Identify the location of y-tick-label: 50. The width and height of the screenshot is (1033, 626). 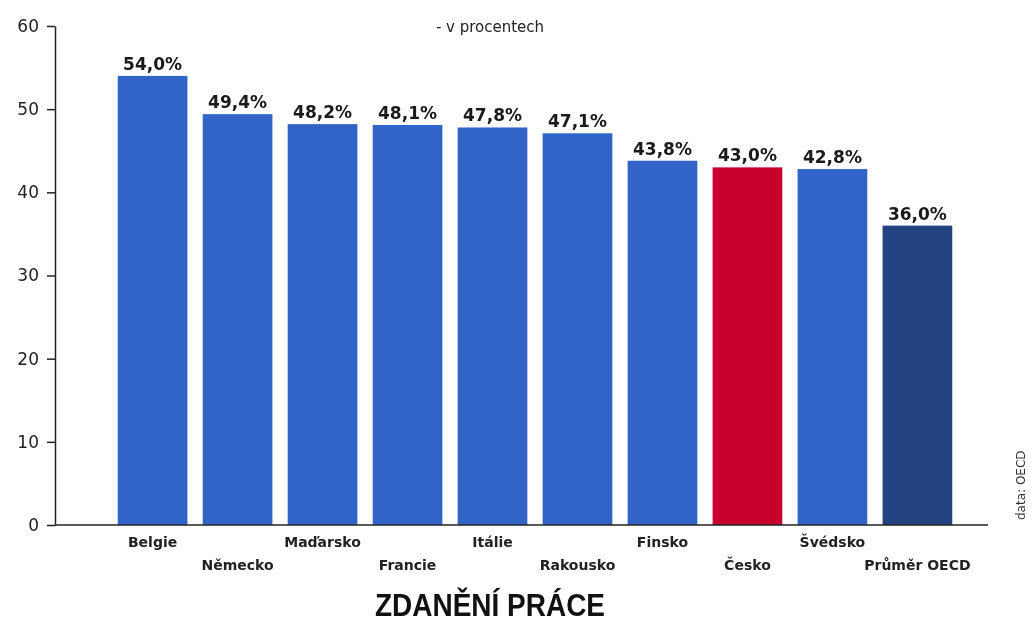
(28, 109).